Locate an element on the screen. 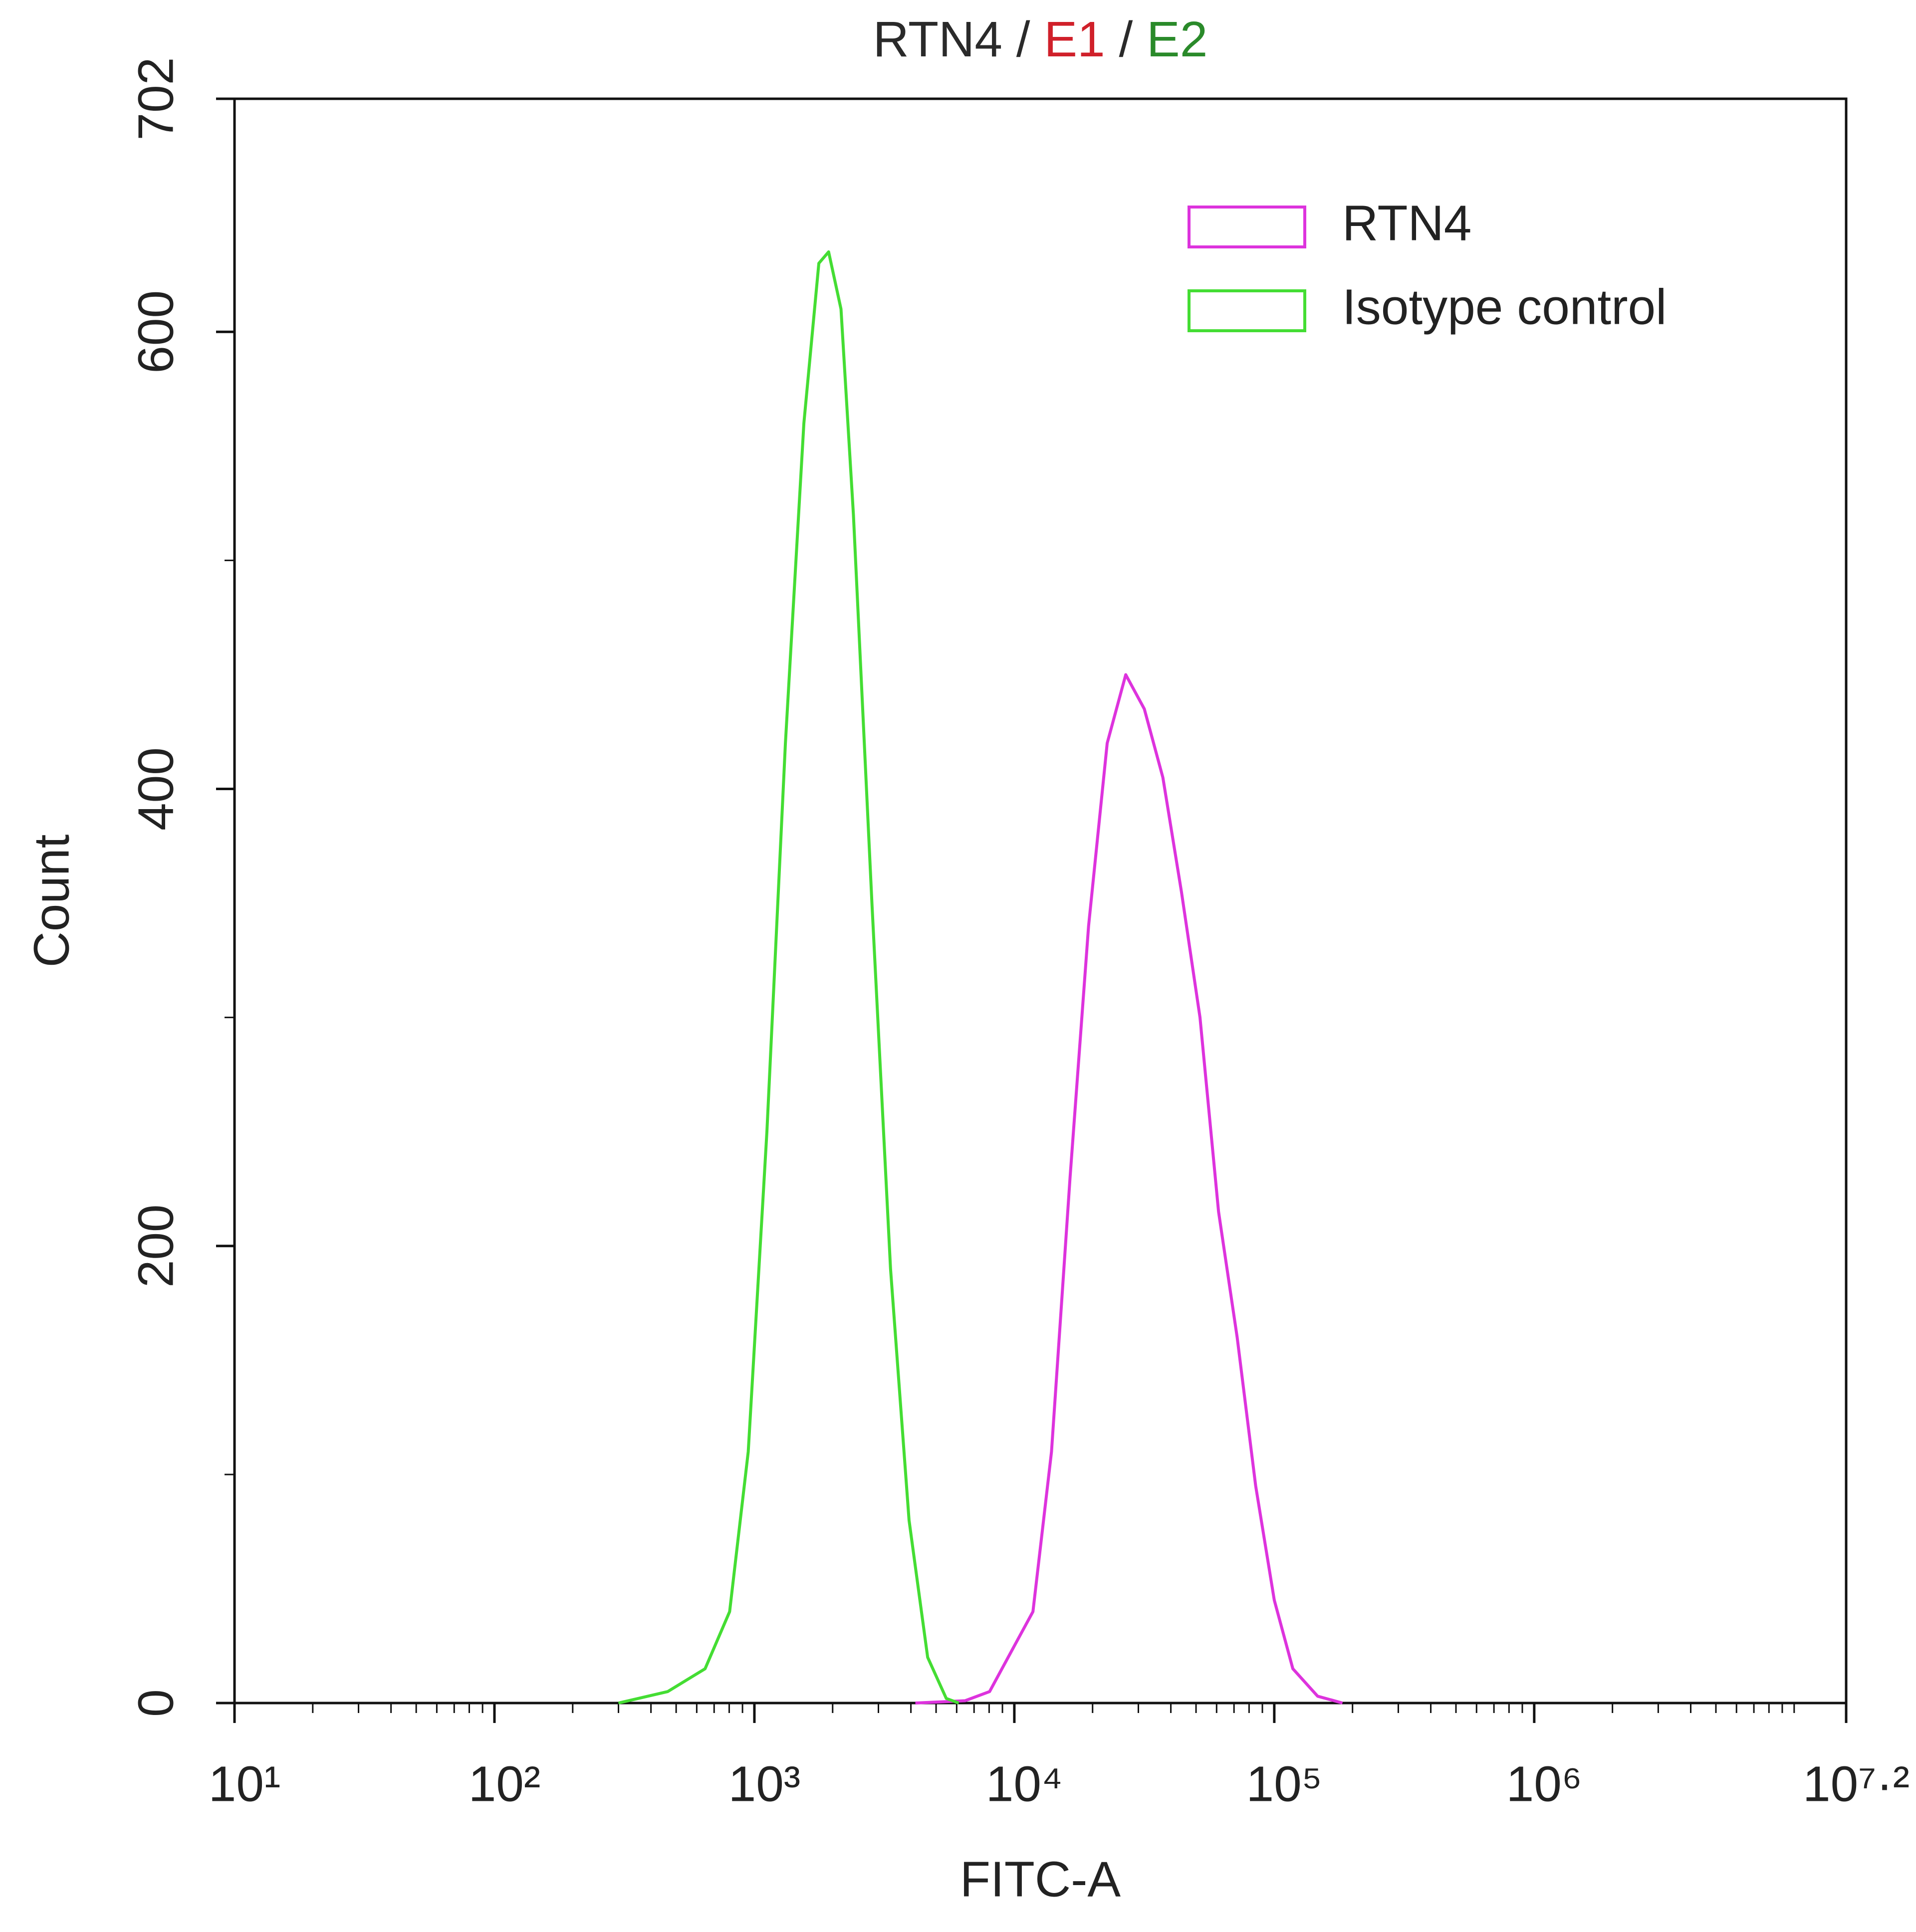  chart-title: RTN4 / E1 / E2 is located at coordinates (1040, 39).